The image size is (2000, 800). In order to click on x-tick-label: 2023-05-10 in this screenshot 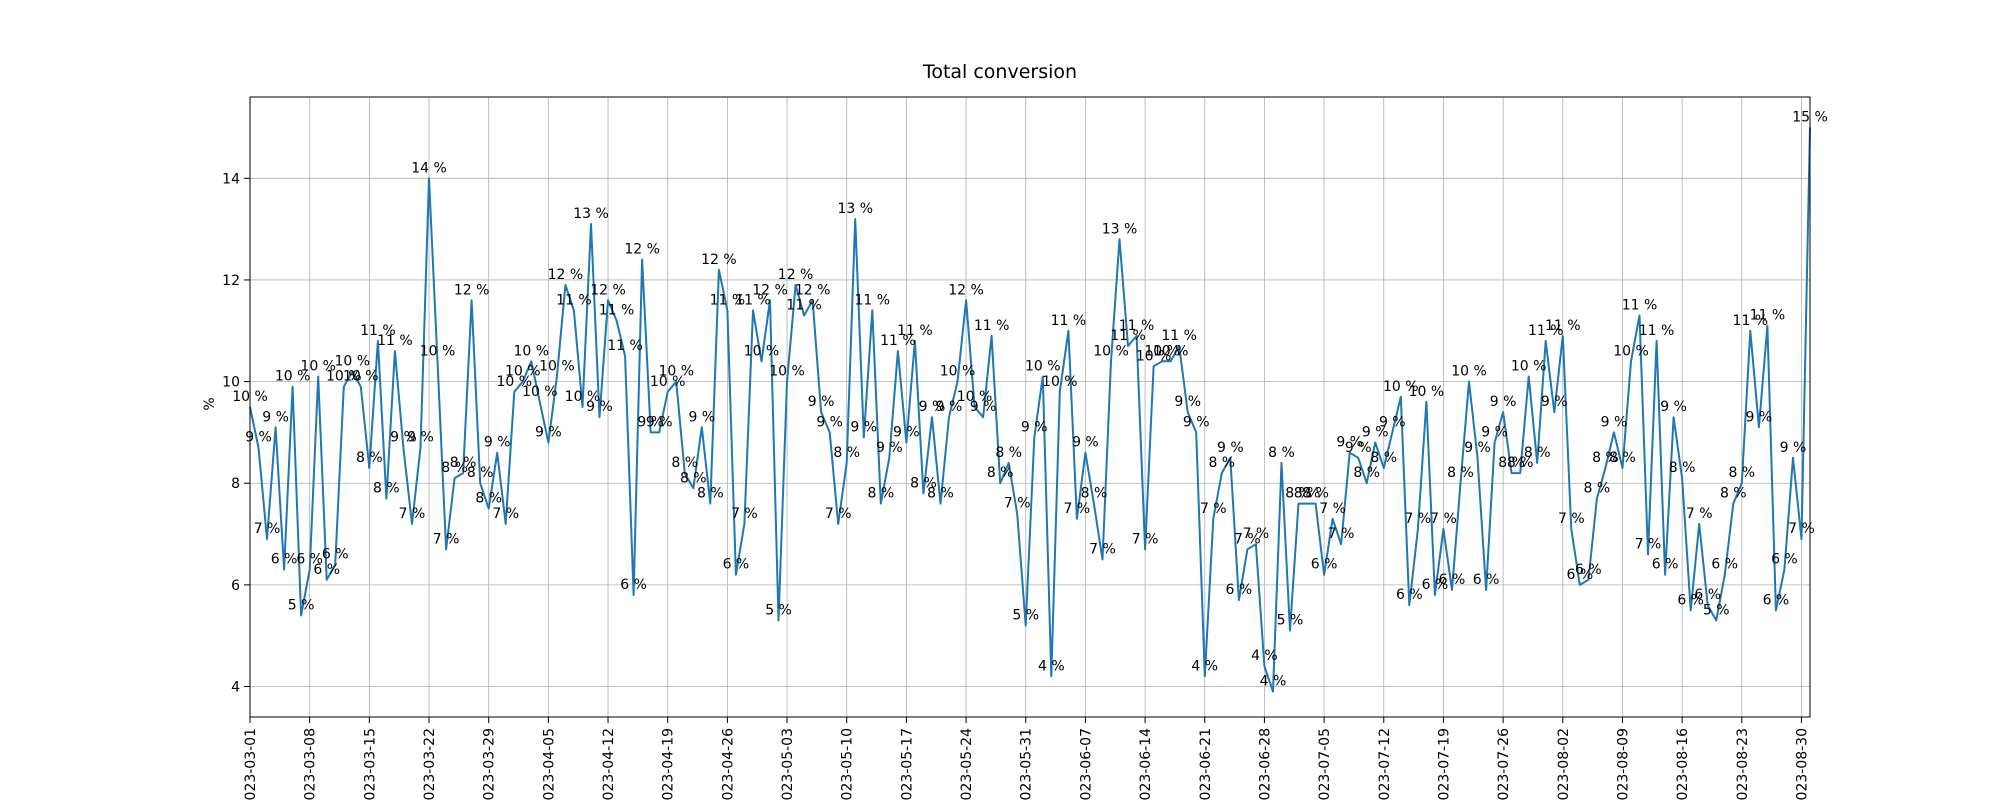, I will do `click(848, 764)`.